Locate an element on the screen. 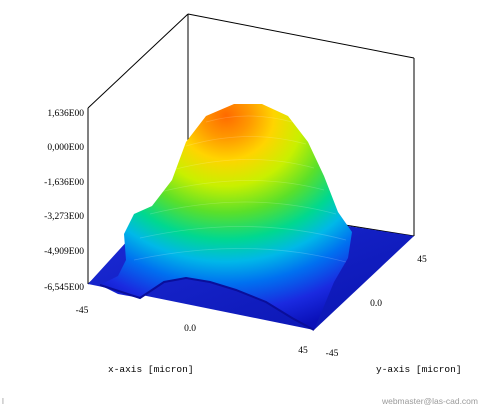  x-tick-label: 0.0 is located at coordinates (190, 329).